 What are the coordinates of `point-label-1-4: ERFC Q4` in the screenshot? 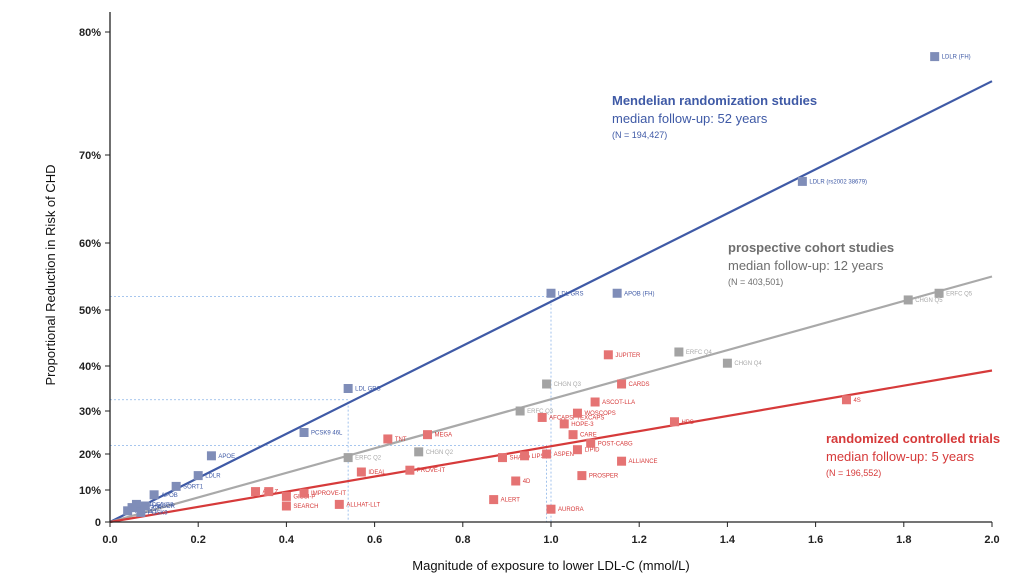 It's located at (699, 353).